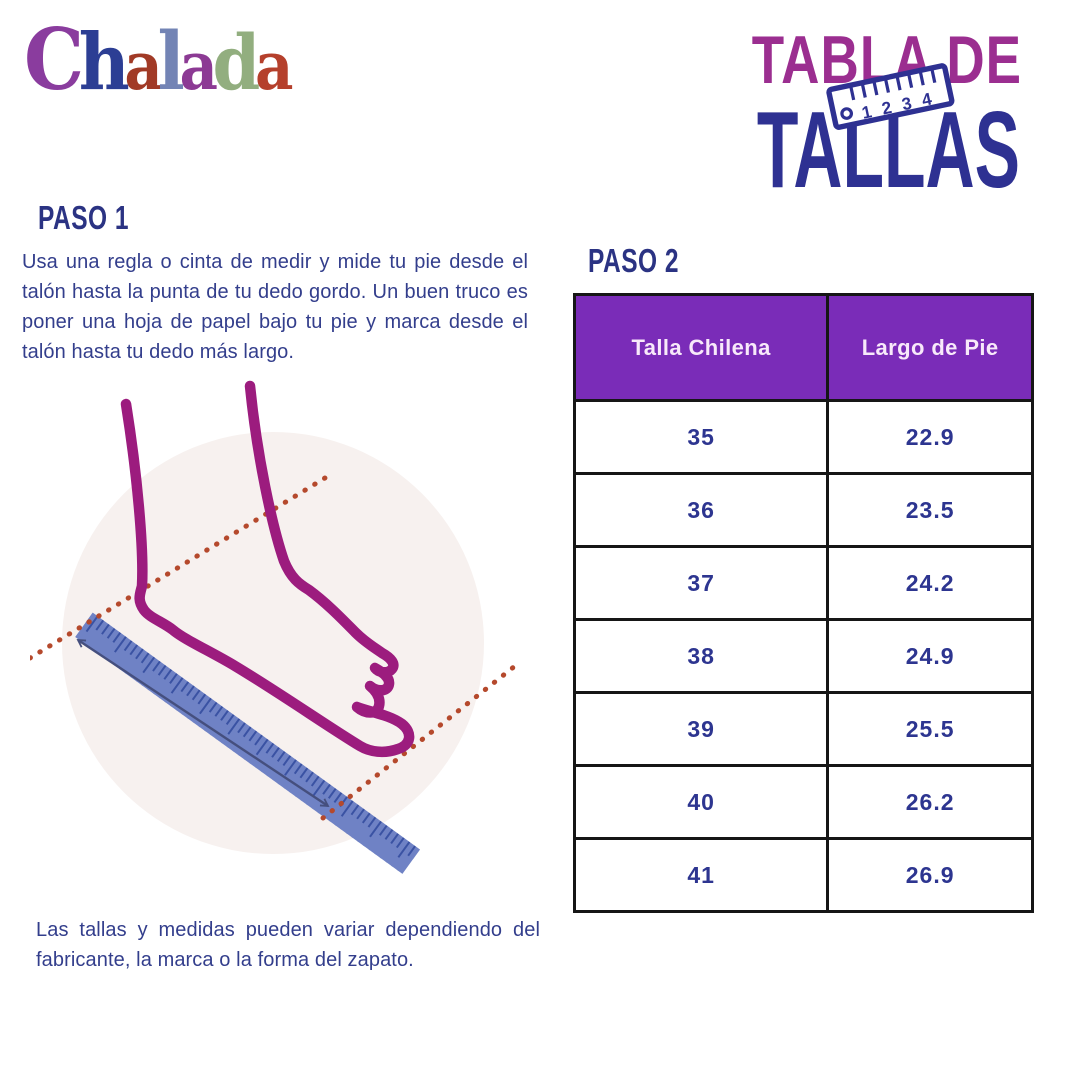  I want to click on largo-cell: 26.2, so click(930, 802).